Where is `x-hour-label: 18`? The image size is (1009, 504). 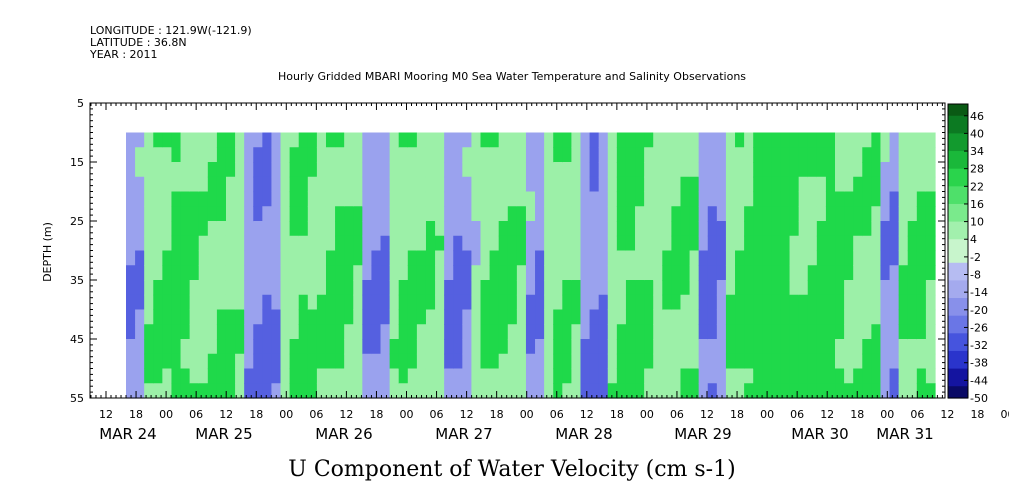
x-hour-label: 18 is located at coordinates (497, 414).